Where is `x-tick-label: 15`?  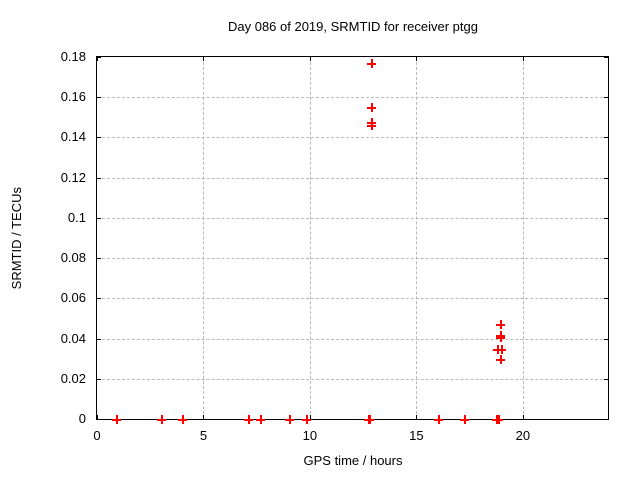
x-tick-label: 15 is located at coordinates (416, 435).